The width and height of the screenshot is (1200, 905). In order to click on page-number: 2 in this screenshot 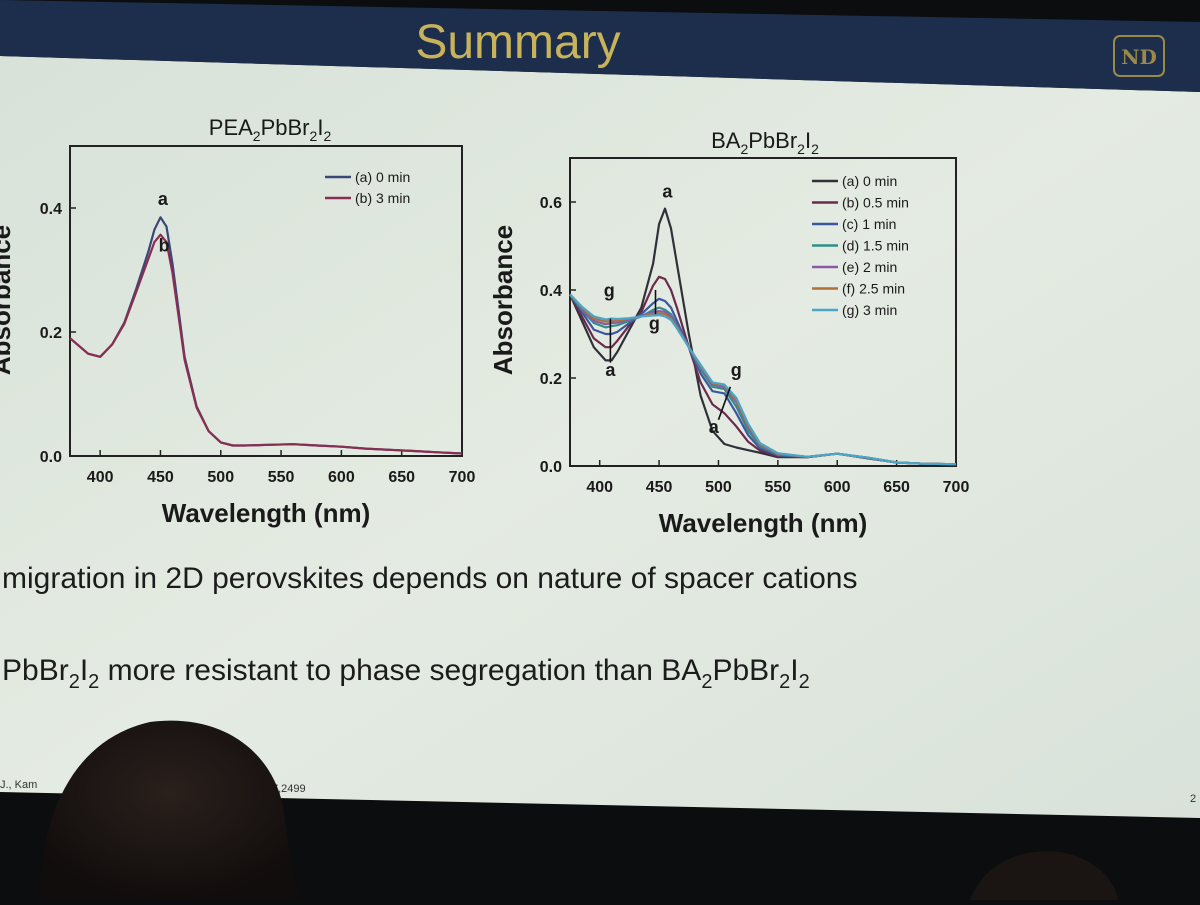, I will do `click(1193, 799)`.